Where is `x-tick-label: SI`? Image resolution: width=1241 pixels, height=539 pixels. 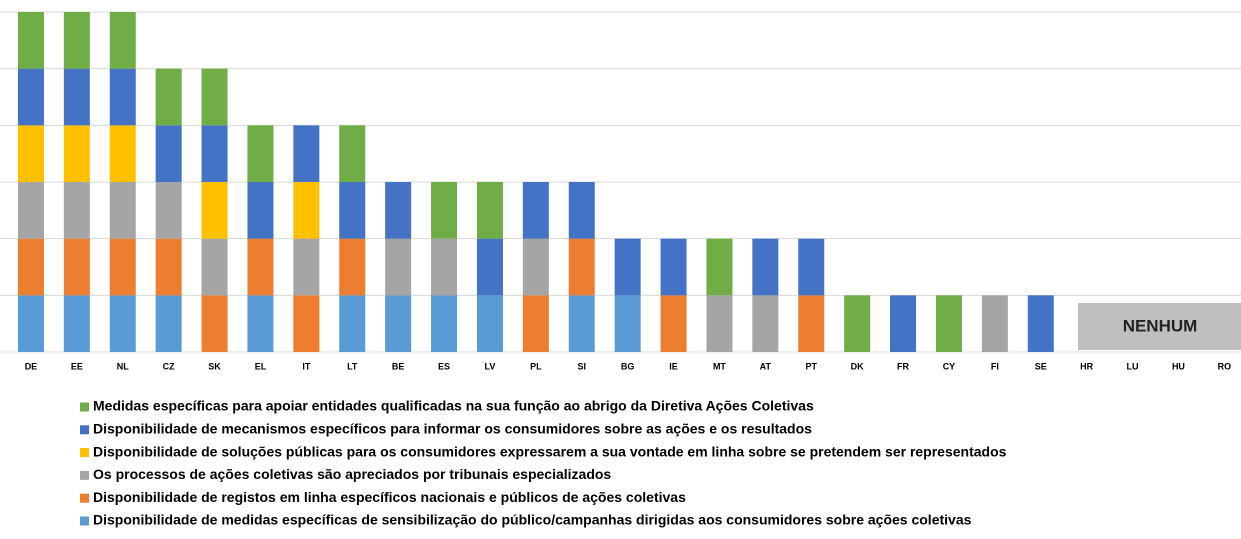 x-tick-label: SI is located at coordinates (581, 366).